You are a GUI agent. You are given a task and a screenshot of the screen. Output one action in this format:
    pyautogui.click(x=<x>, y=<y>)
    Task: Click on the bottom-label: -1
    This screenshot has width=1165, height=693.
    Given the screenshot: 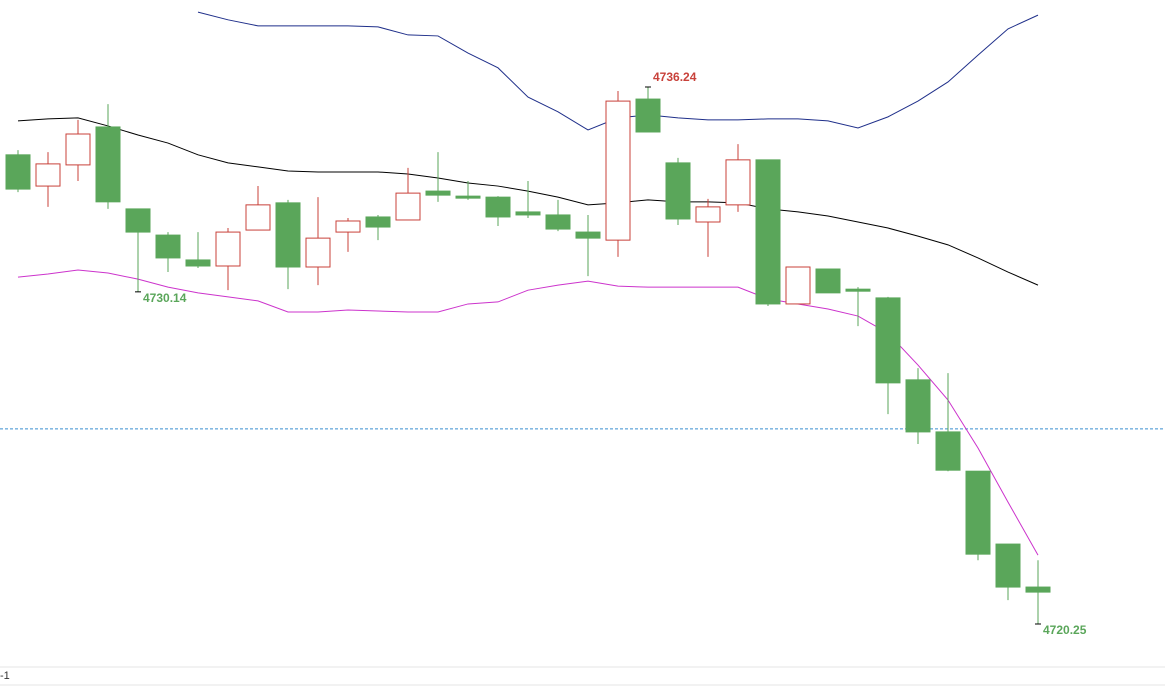 What is the action you would take?
    pyautogui.click(x=5, y=676)
    